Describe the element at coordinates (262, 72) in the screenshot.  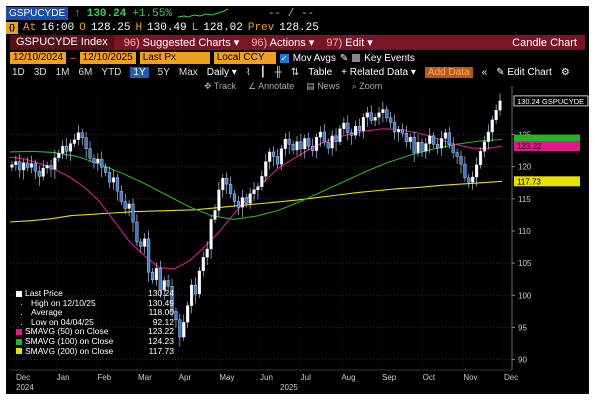
I see `candle-icon: ┃` at that location.